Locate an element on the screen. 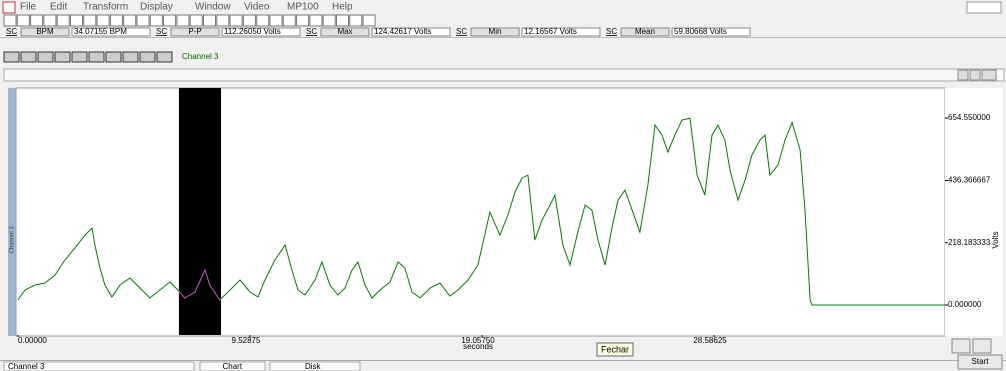 Image resolution: width=1006 pixels, height=371 pixels. tooltip is located at coordinates (615, 349).